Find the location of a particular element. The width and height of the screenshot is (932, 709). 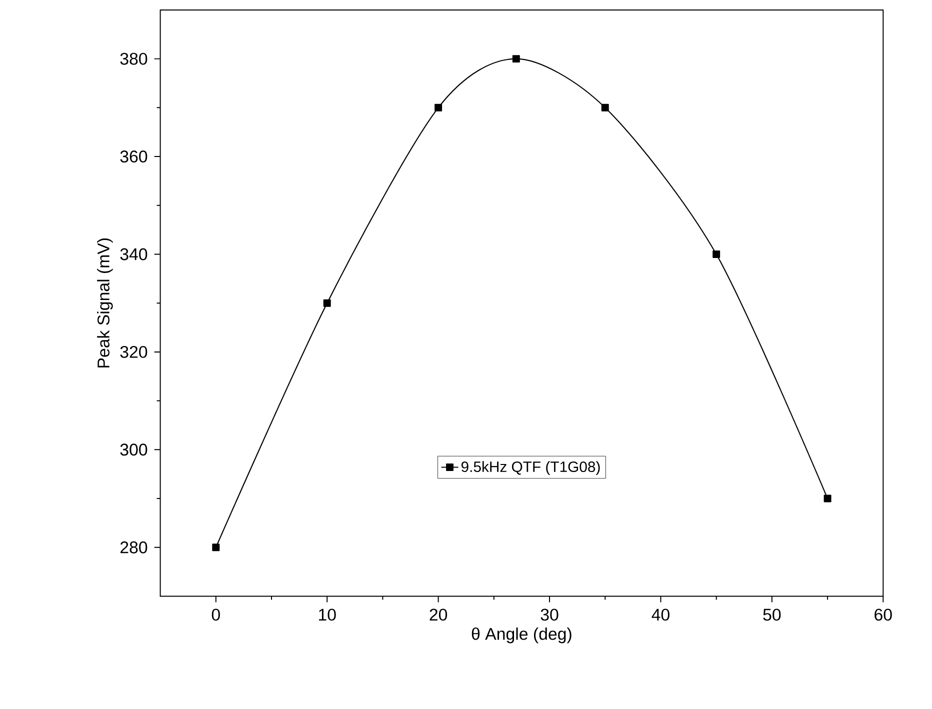

legend-label: 9.5kHz QTF (T1G08) is located at coordinates (530, 468).